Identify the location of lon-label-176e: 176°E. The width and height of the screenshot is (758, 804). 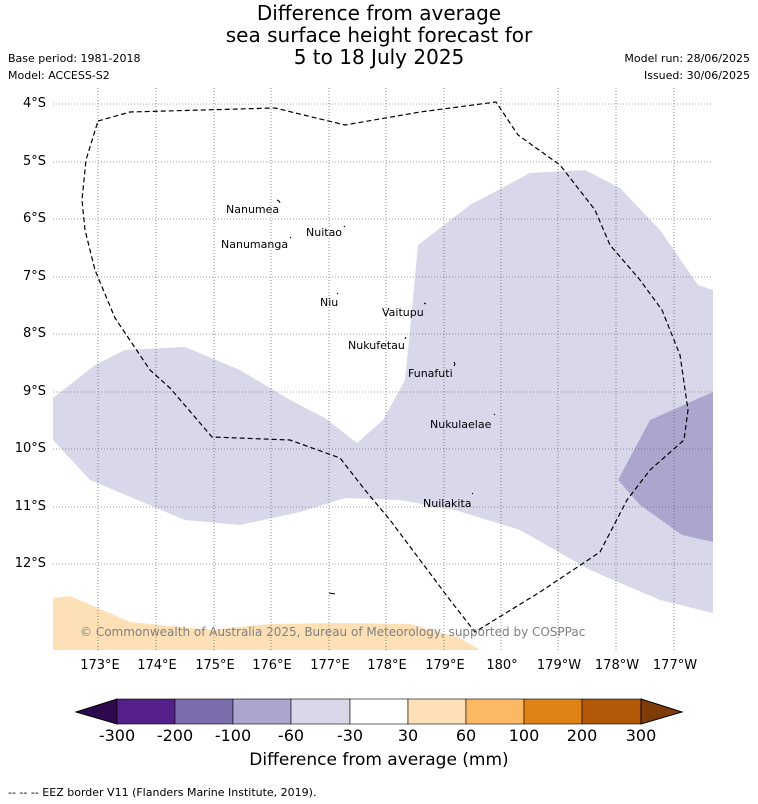
(272, 665).